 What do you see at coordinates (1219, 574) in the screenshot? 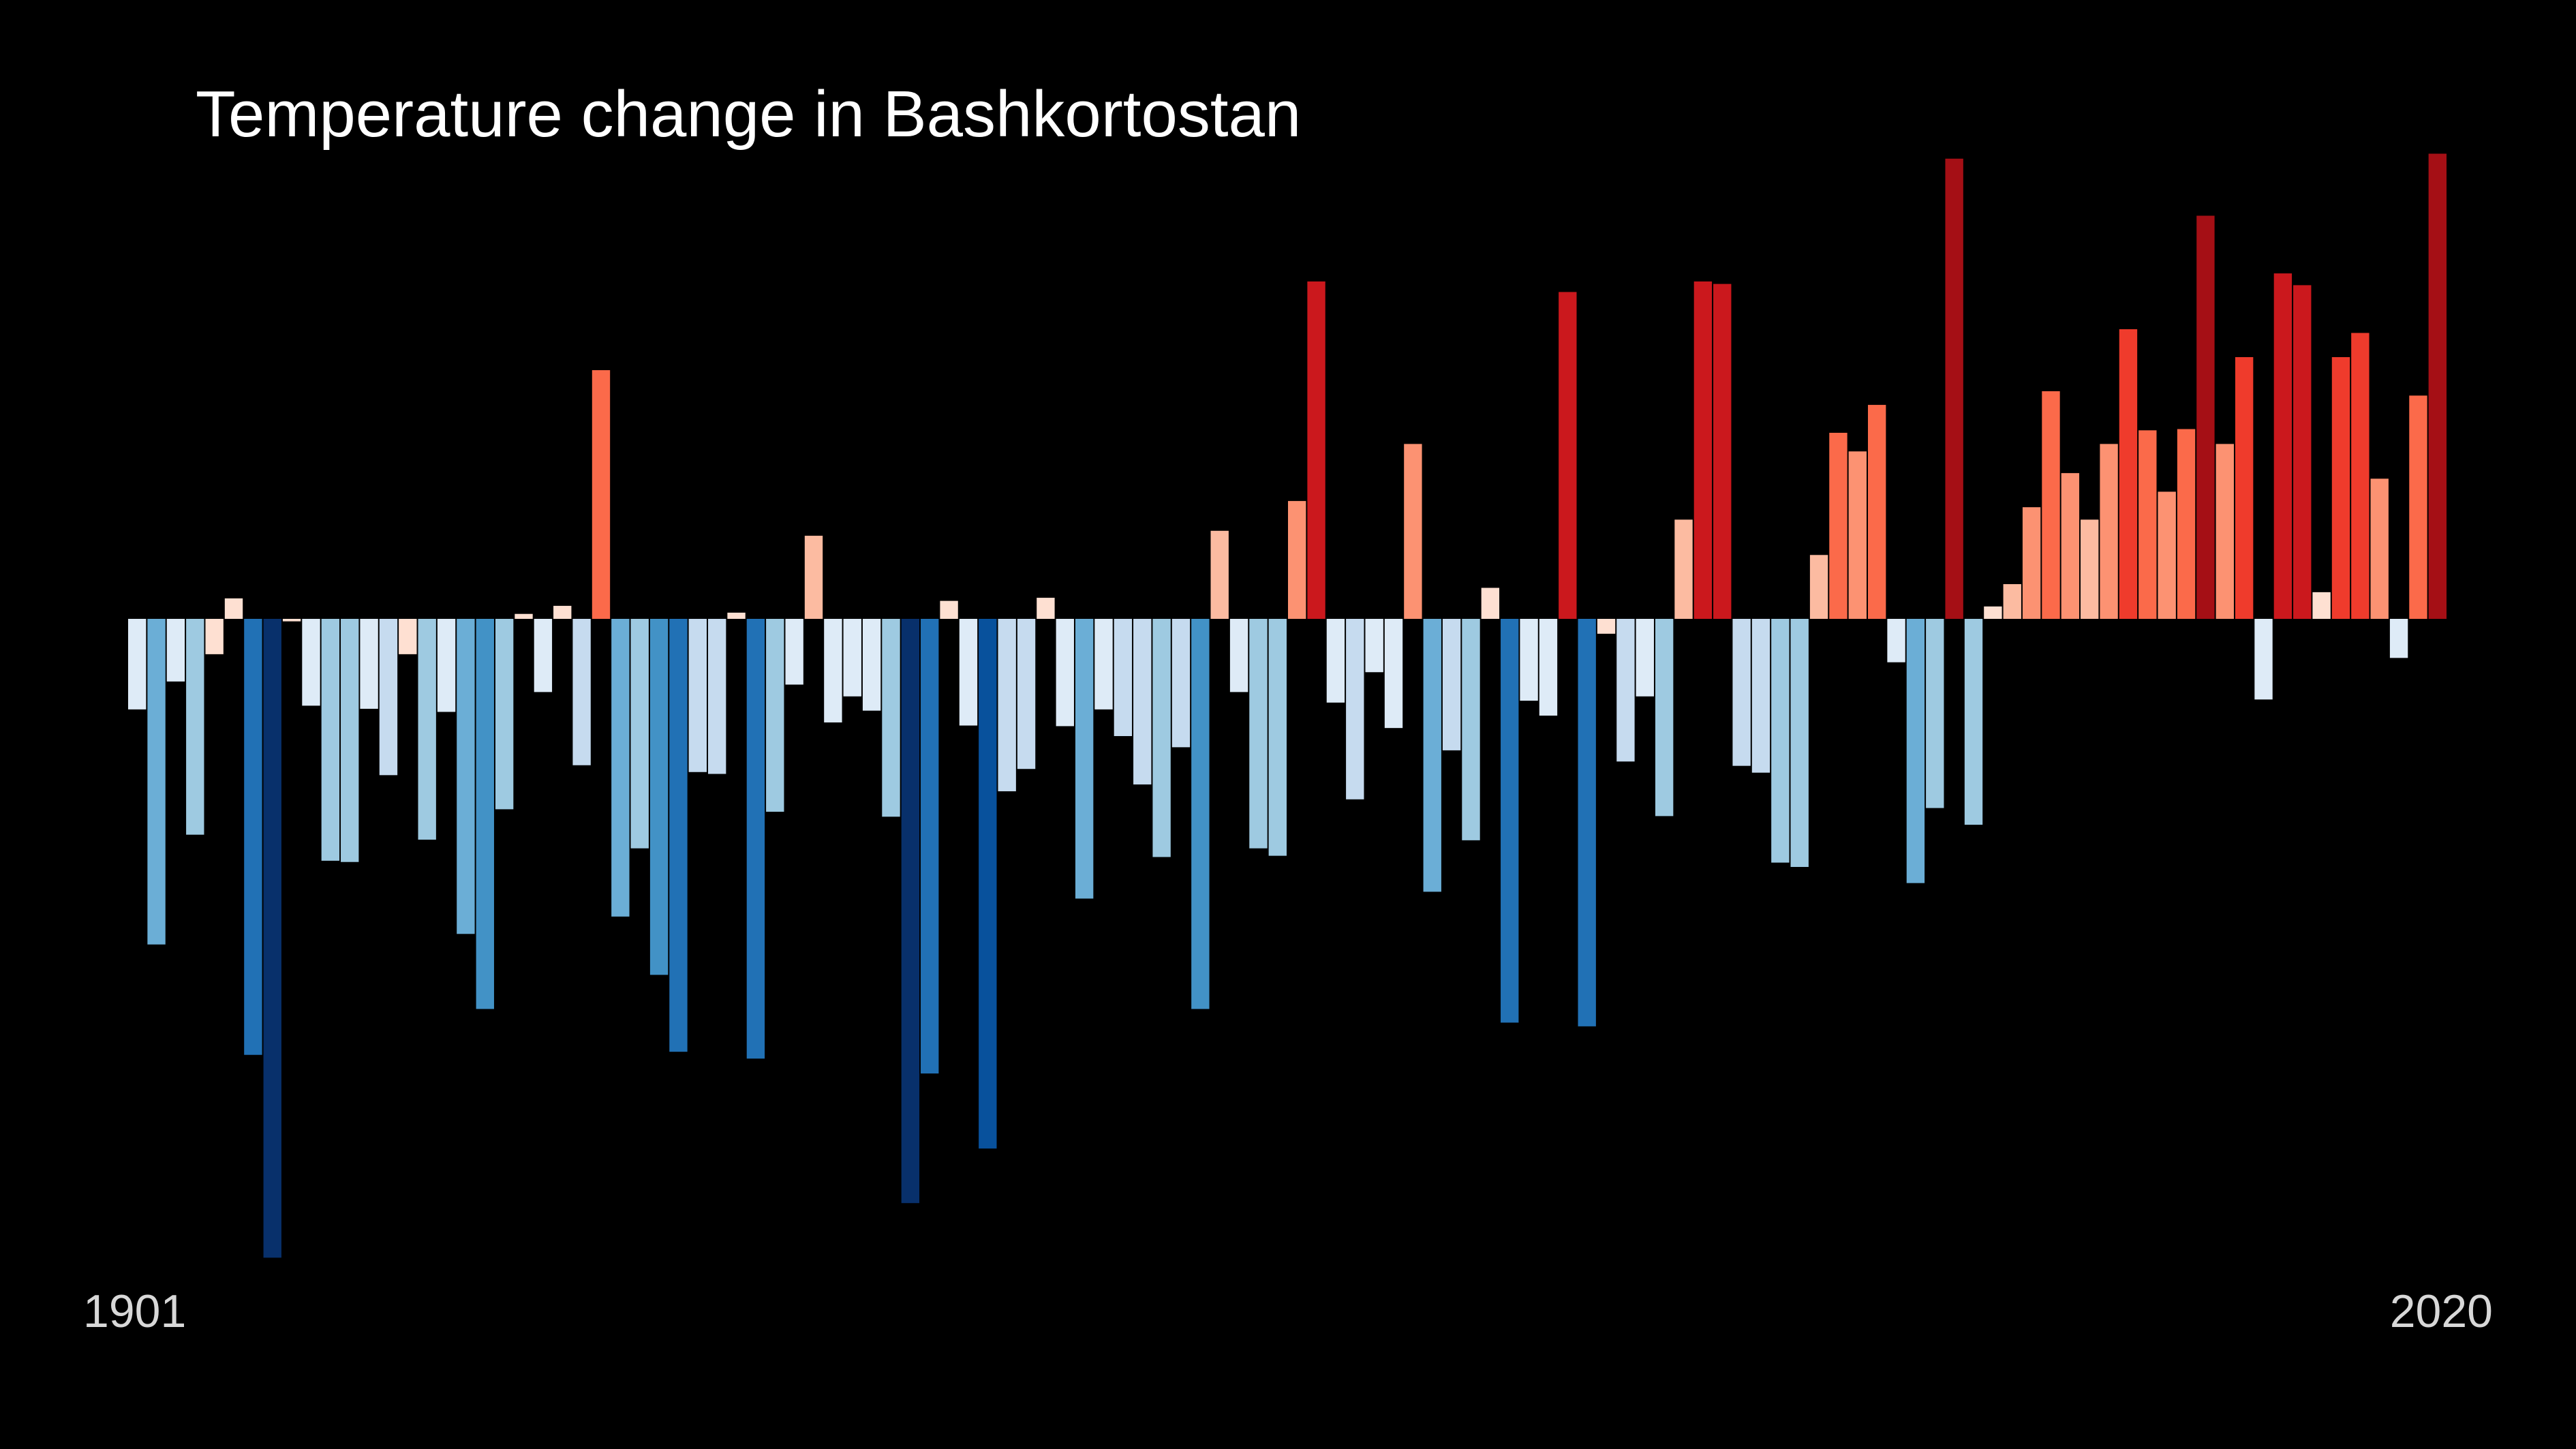
I see `bar-1957` at bounding box center [1219, 574].